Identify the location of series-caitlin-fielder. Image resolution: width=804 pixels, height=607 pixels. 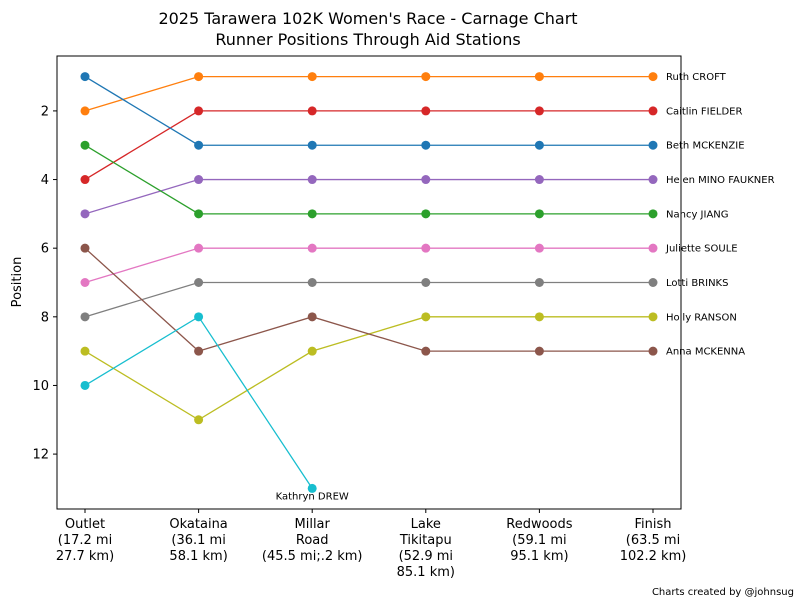
(369, 145).